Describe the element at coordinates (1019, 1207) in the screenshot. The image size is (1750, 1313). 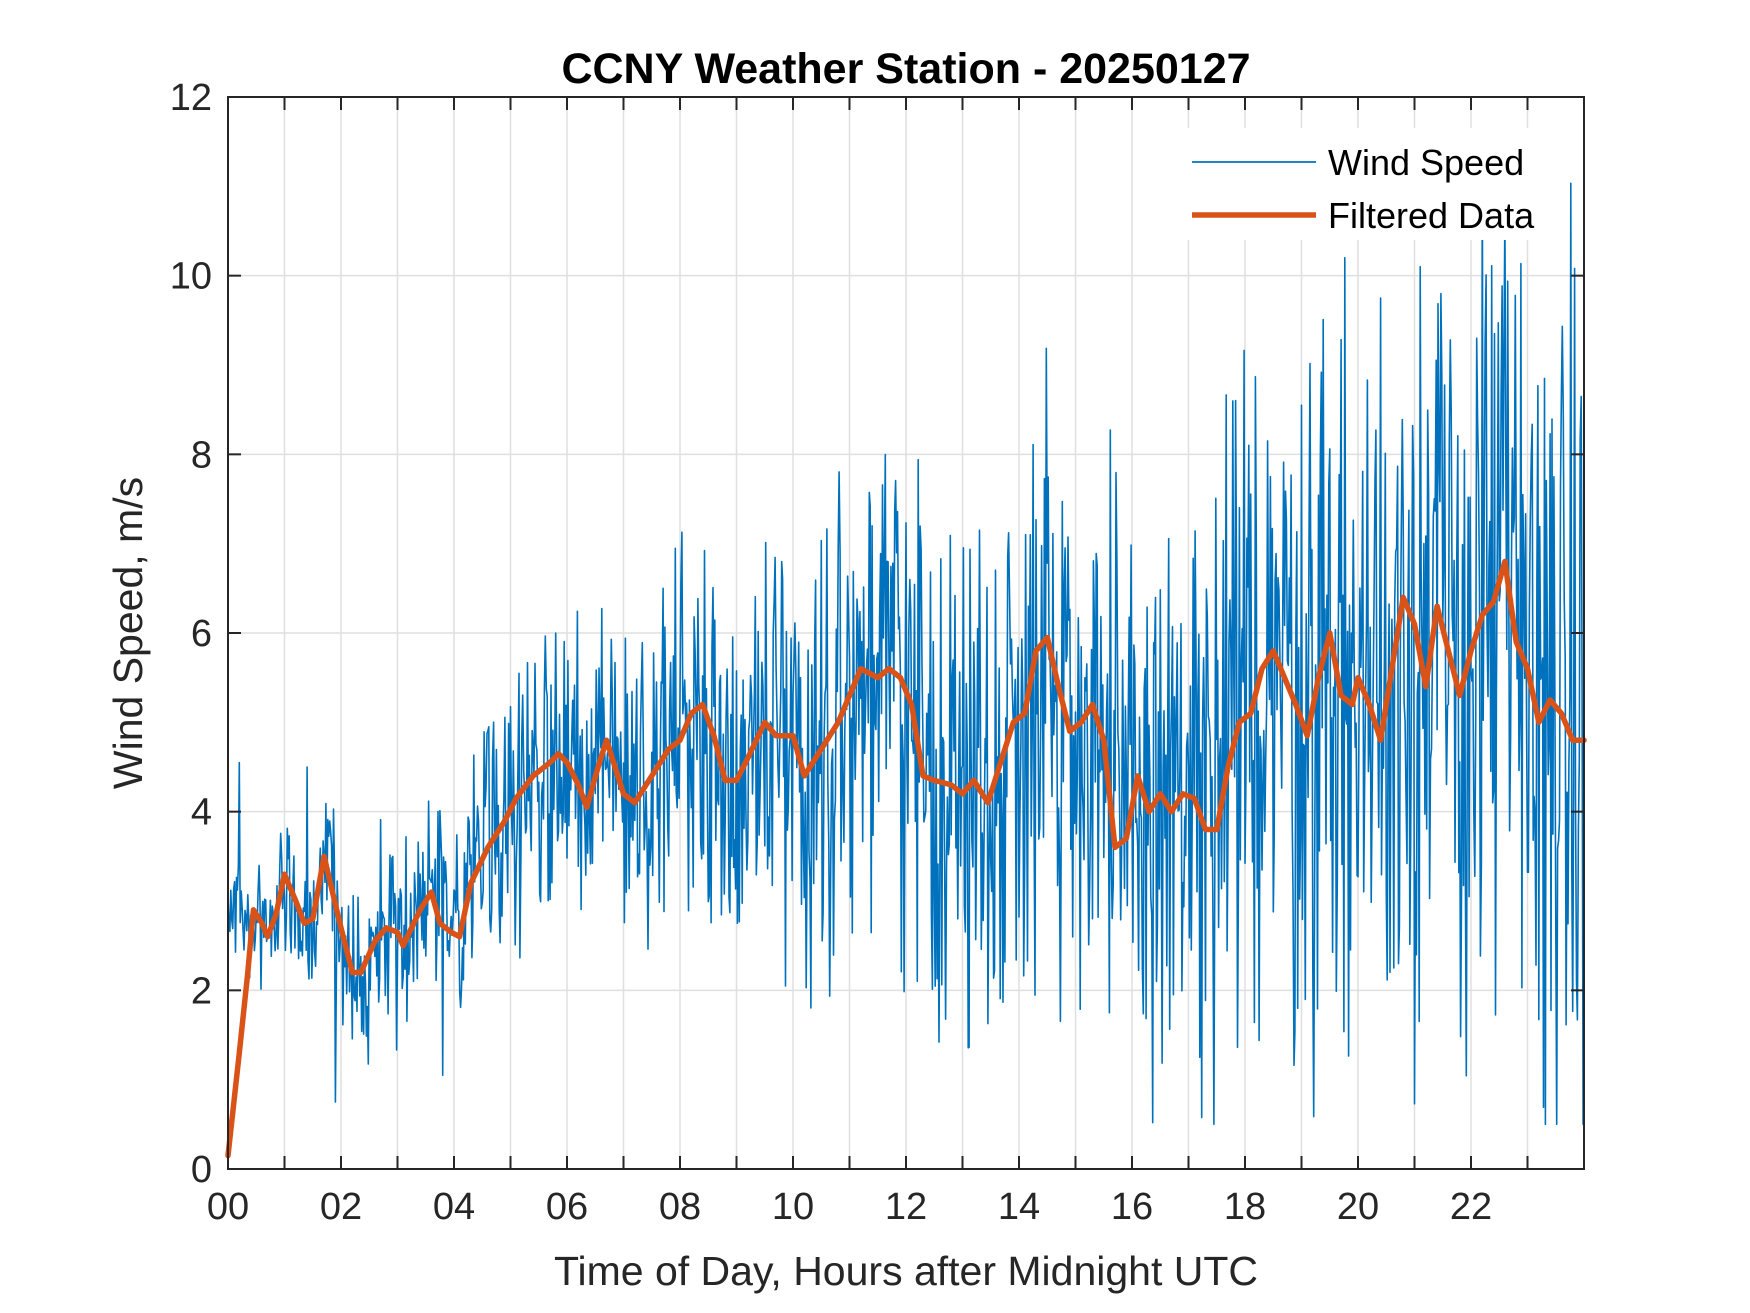
I see `x-tick-label: 14` at that location.